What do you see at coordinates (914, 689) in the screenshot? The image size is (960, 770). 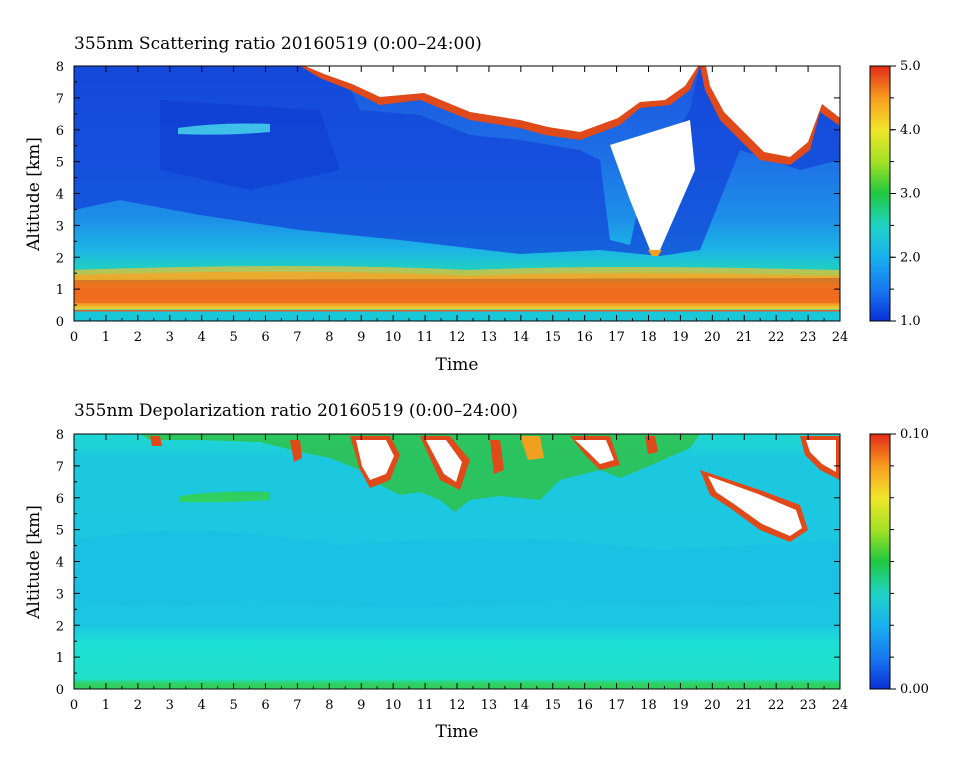 I see `colorbar-tick-label: 0.00` at bounding box center [914, 689].